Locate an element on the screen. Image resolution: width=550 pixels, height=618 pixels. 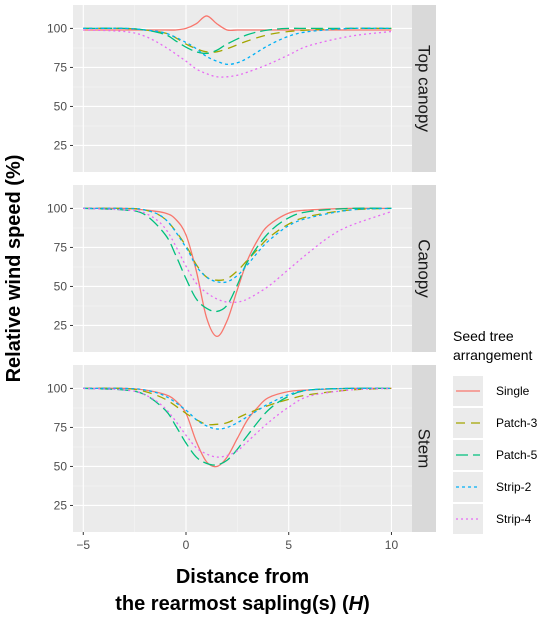
x-axis-title-unit: H is located at coordinates (356, 604).